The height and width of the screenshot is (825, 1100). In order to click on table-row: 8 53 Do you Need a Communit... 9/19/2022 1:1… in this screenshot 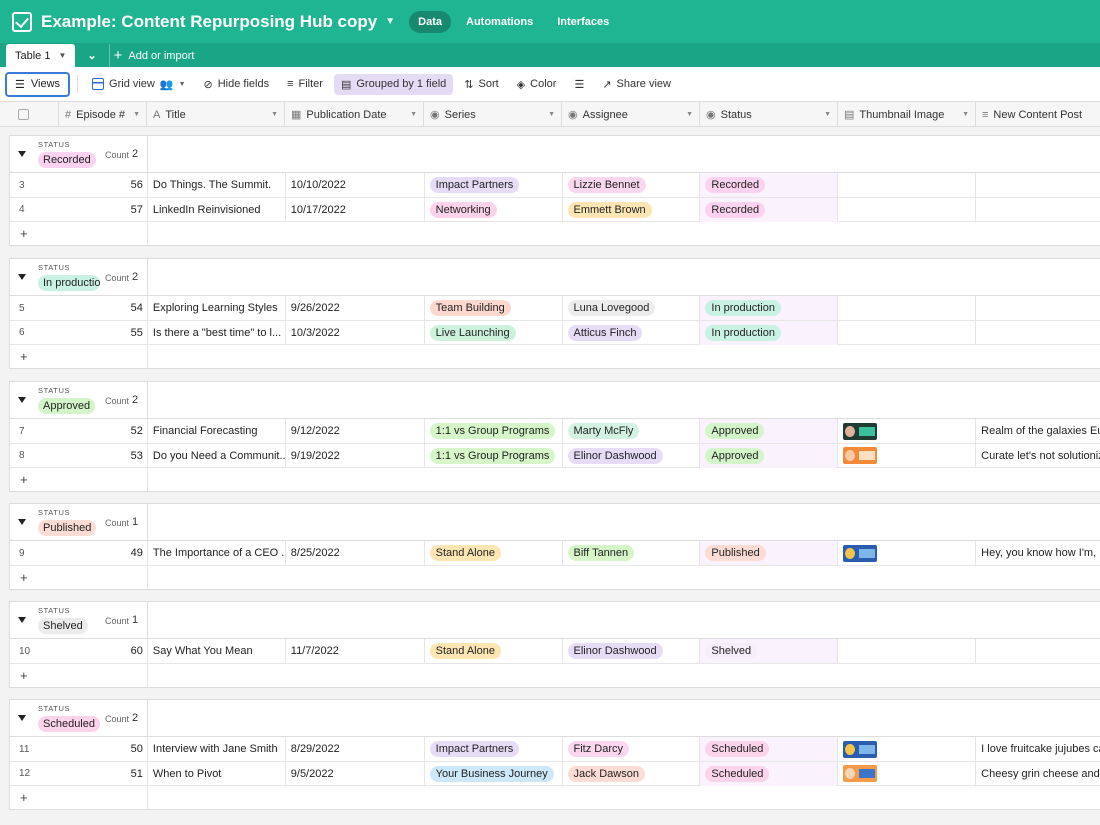, I will do `click(555, 455)`.